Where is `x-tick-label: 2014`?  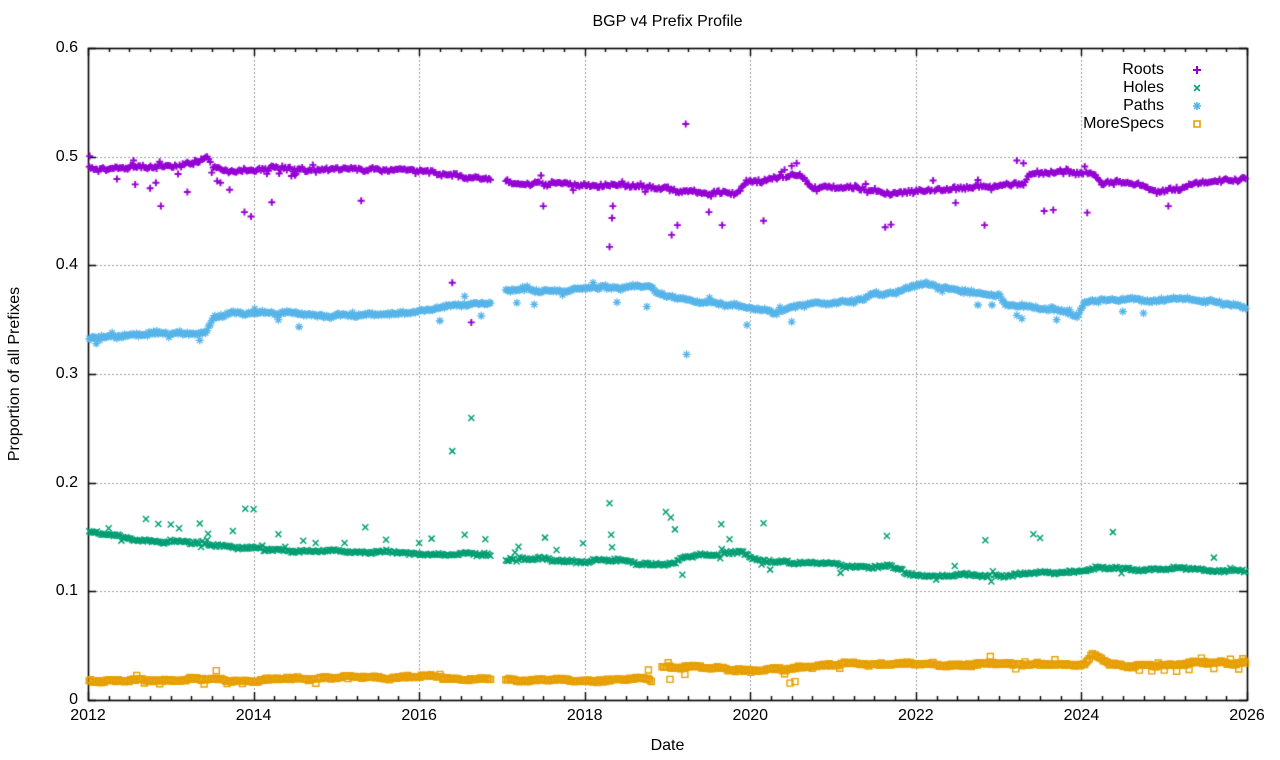 x-tick-label: 2014 is located at coordinates (253, 715).